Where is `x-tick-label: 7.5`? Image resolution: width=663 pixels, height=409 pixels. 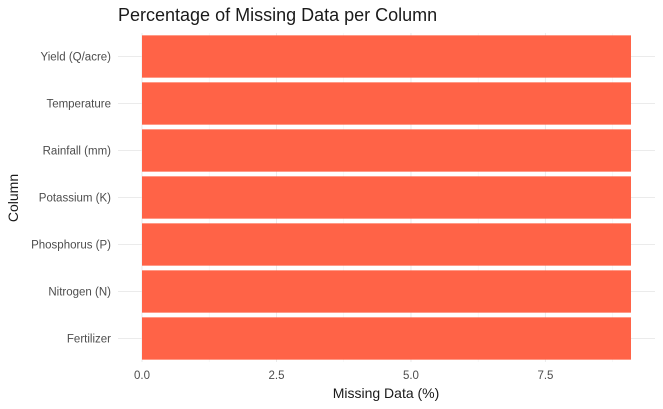
x-tick-label: 7.5 is located at coordinates (545, 376).